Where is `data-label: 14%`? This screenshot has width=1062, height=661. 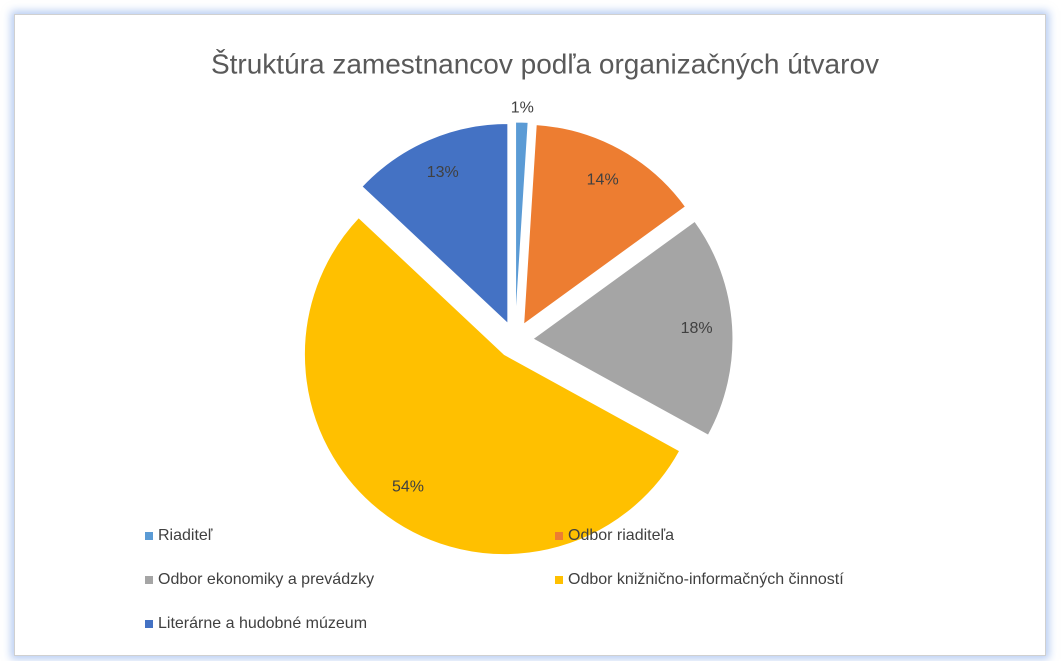
data-label: 14% is located at coordinates (603, 180).